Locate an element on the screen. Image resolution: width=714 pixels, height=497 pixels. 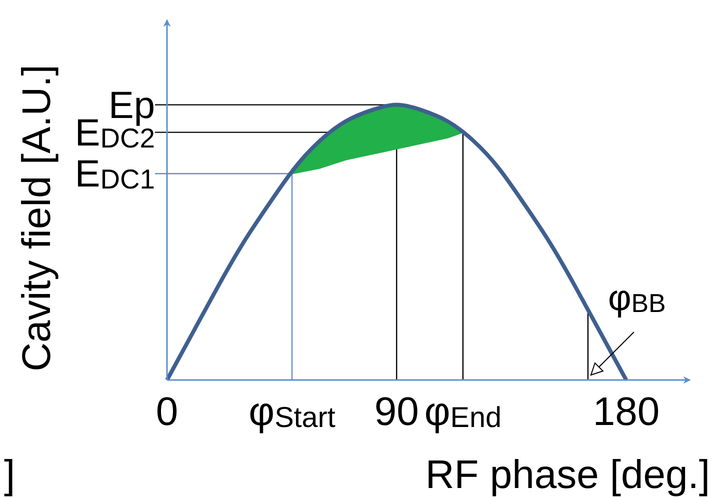
x-axis-title: RF phase [deg.] is located at coordinates (567, 475).